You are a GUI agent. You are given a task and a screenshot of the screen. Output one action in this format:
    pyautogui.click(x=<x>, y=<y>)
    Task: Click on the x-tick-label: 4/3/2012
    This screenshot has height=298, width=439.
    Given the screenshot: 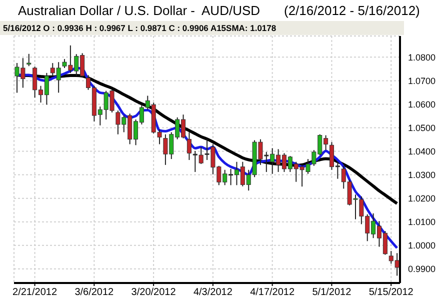 What is the action you would take?
    pyautogui.click(x=213, y=292)
    